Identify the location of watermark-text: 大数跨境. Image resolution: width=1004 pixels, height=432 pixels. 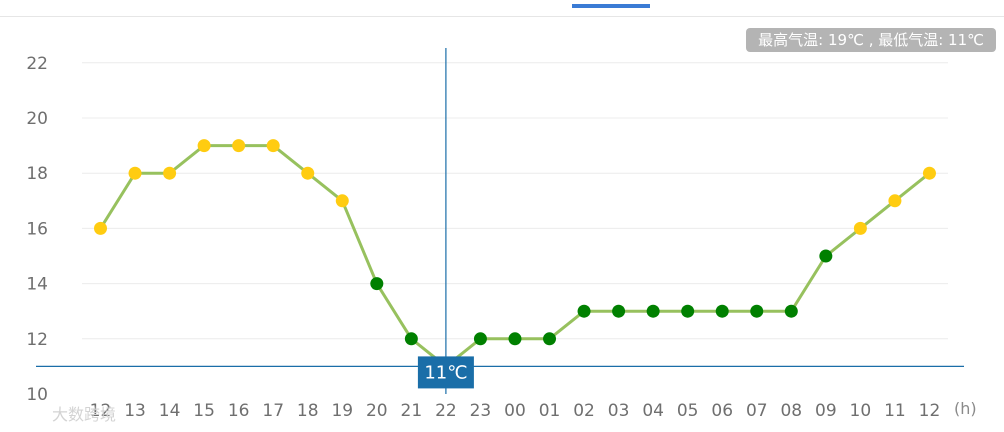
(84, 414).